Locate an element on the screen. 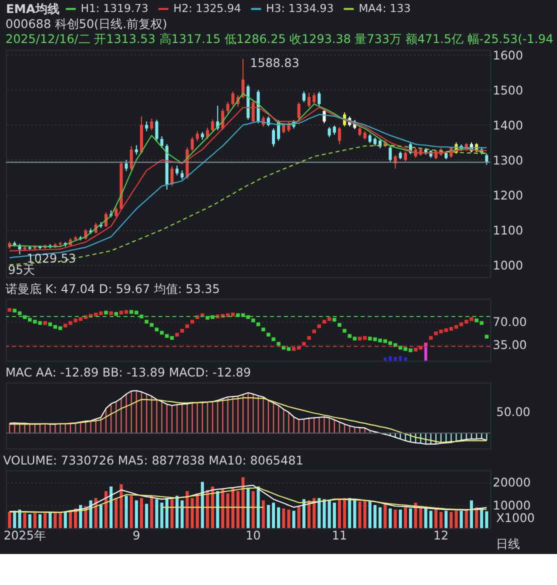 The image size is (557, 585). y-tick-label: 1100 is located at coordinates (508, 230).